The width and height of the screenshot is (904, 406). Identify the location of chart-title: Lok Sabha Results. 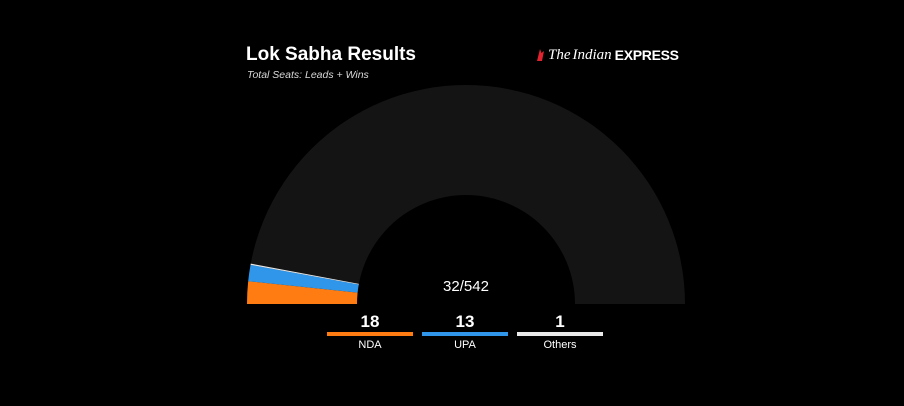
(331, 54).